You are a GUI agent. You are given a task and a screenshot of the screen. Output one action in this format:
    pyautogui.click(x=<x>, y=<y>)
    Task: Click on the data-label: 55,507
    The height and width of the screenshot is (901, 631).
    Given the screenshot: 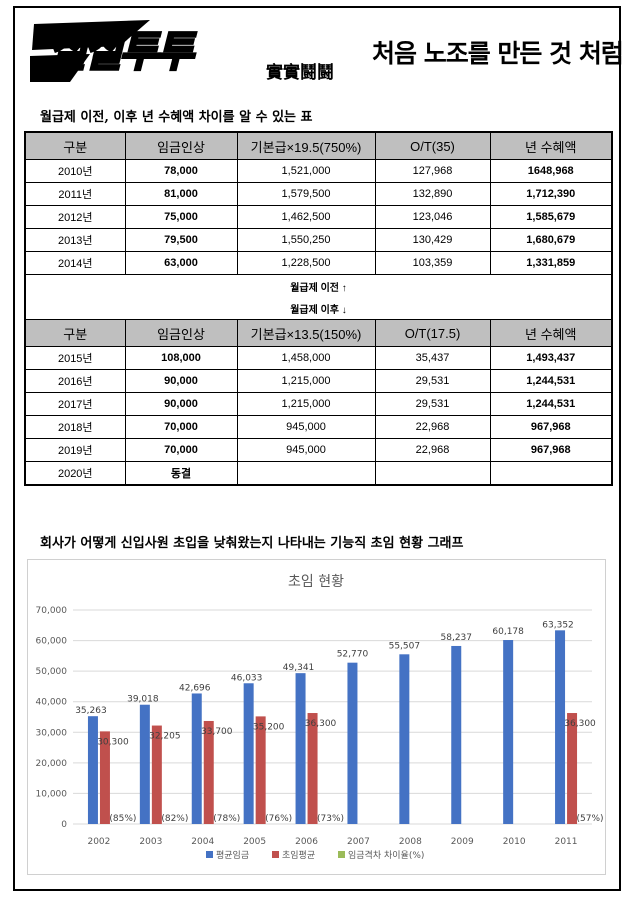 What is the action you would take?
    pyautogui.click(x=405, y=646)
    